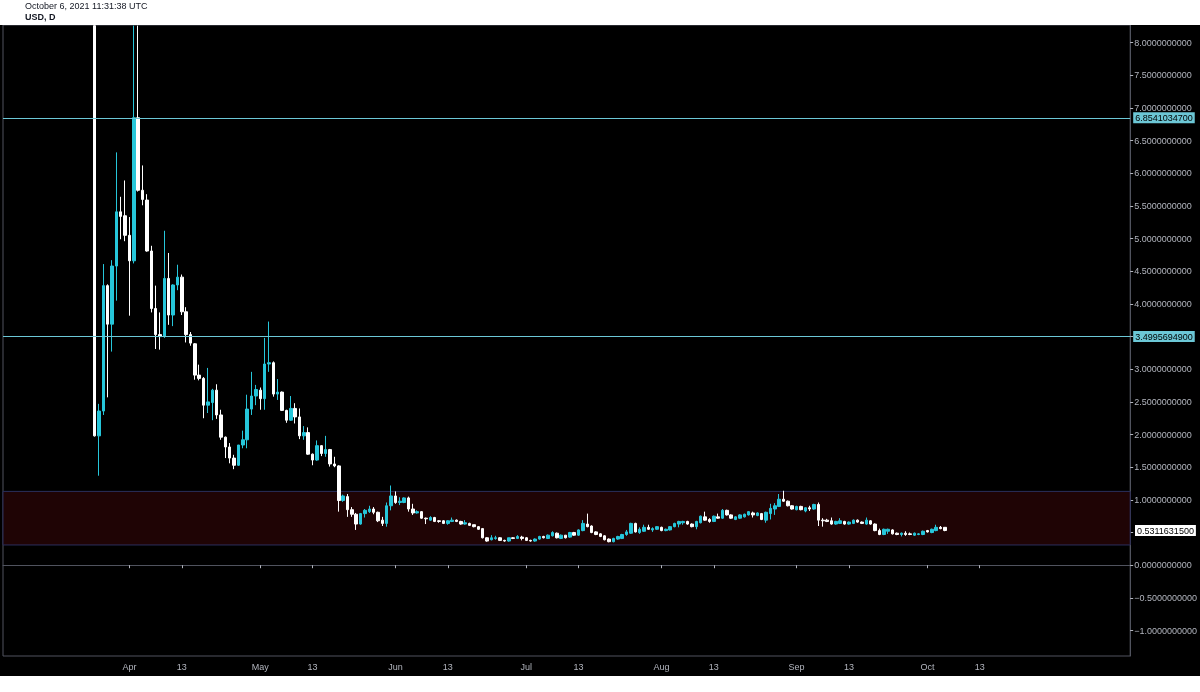 The width and height of the screenshot is (1200, 692). What do you see at coordinates (927, 666) in the screenshot?
I see `x-tick-label: Oct` at bounding box center [927, 666].